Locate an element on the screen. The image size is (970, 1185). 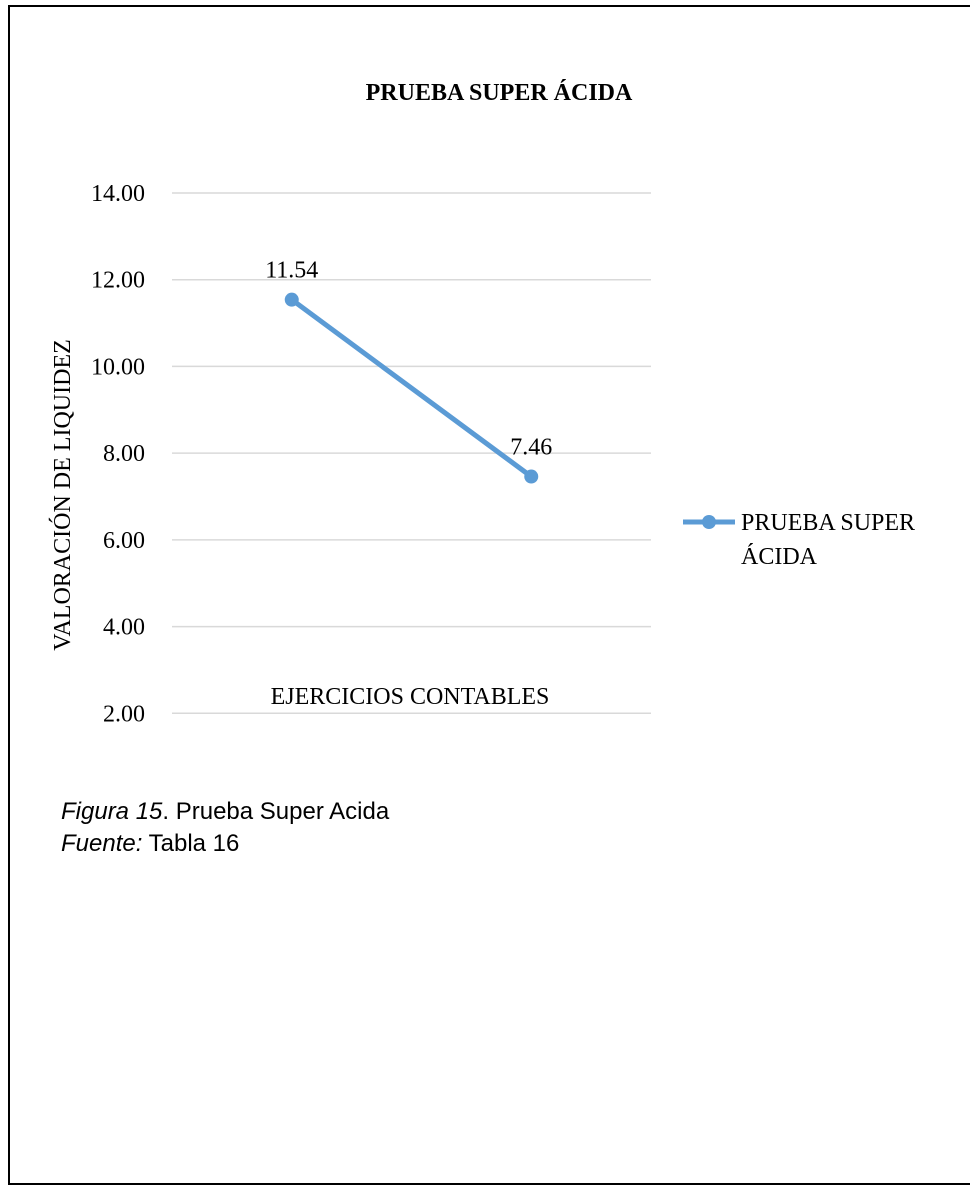
y-tick-label: 12.00 is located at coordinates (118, 281).